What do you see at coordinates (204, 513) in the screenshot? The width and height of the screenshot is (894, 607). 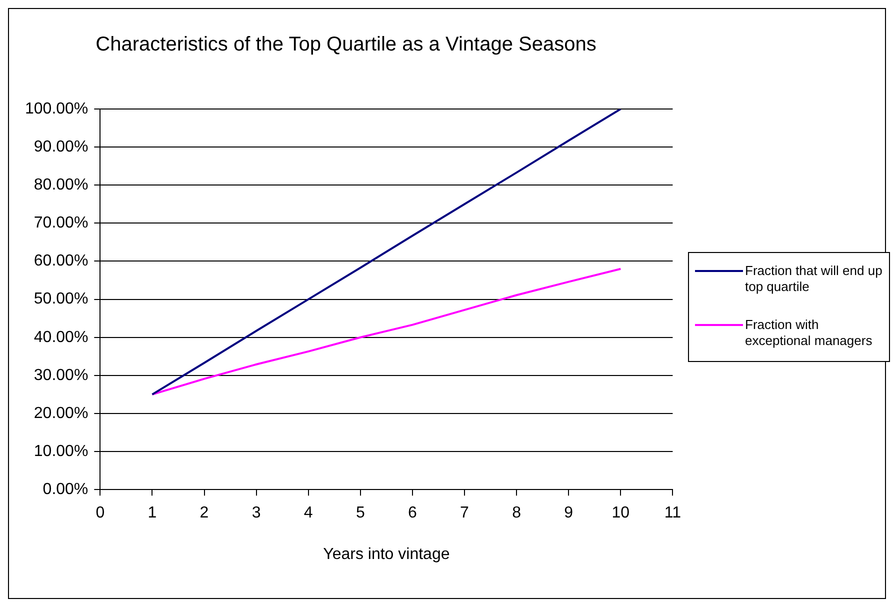 I see `x-tick-label: 2` at bounding box center [204, 513].